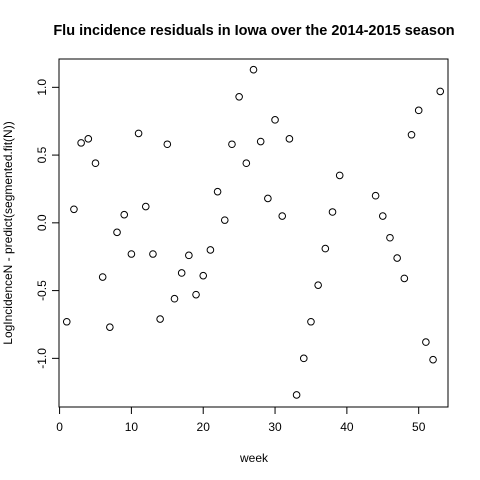  I want to click on y-tick-label: 0.0, so click(42, 222).